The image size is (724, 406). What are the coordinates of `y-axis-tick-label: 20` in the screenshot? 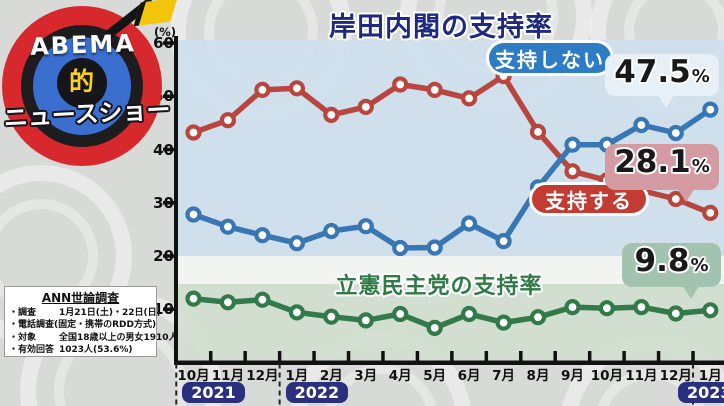 It's located at (163, 256).